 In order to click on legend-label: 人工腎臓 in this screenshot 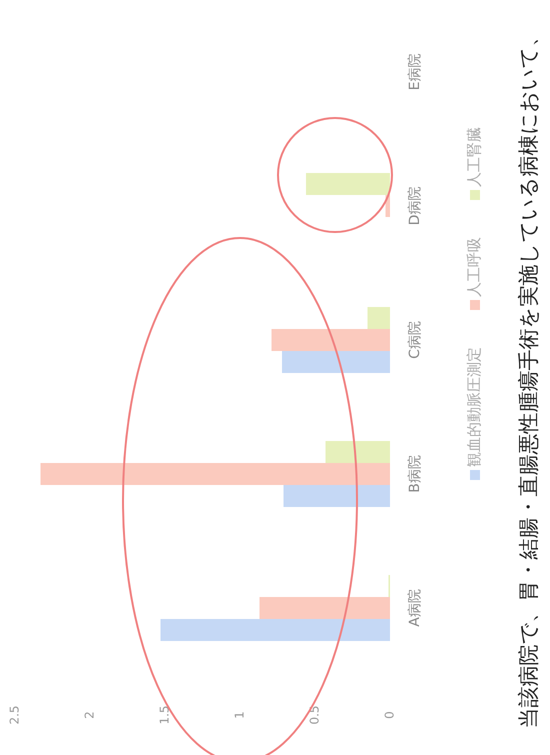, I will do `click(474, 157)`.